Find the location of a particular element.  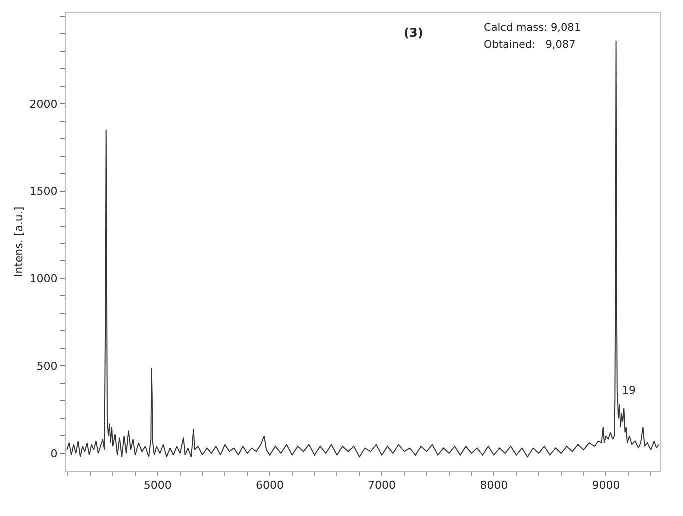

annotation: (3) is located at coordinates (414, 33).